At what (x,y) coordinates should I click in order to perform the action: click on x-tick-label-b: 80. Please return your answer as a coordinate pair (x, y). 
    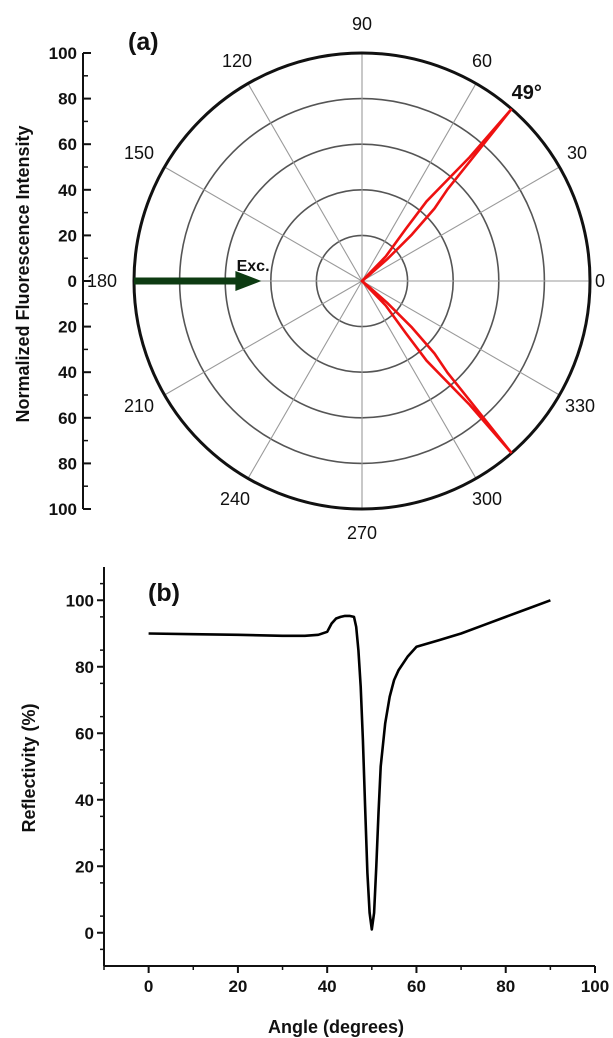
    Looking at the image, I should click on (505, 986).